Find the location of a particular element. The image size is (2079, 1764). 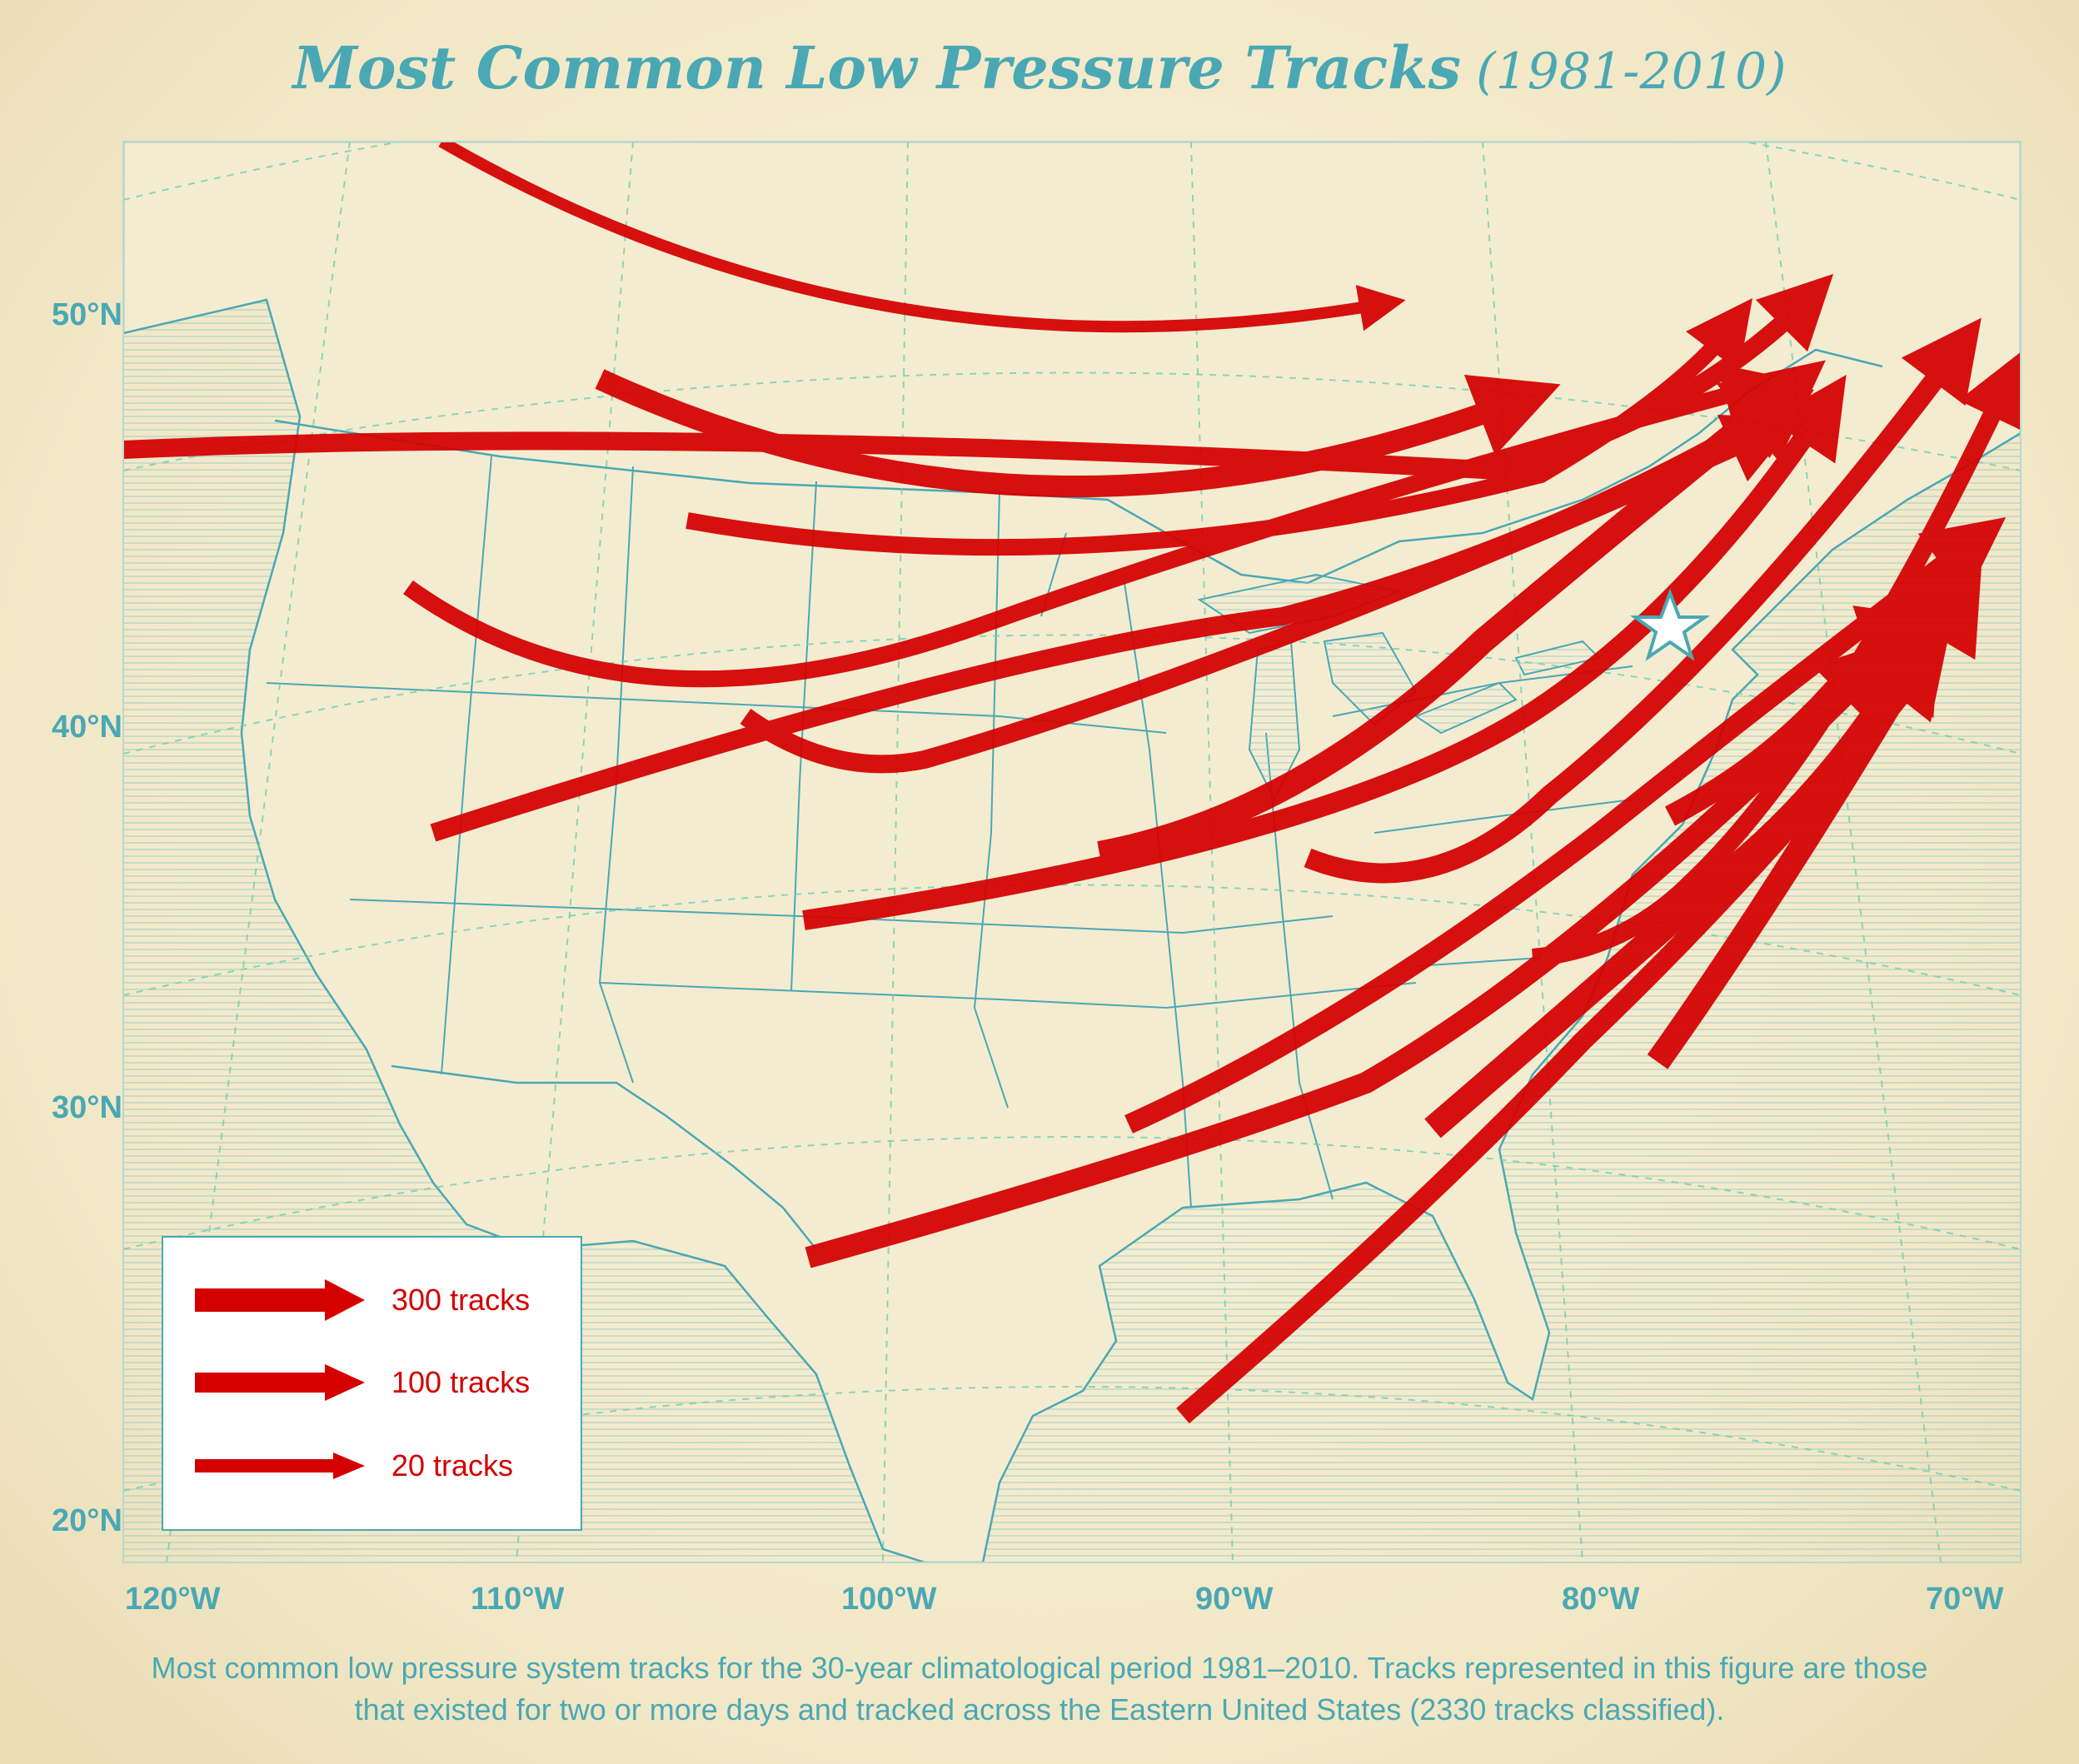

legend-label-20: 20 tracks is located at coordinates (452, 1465).